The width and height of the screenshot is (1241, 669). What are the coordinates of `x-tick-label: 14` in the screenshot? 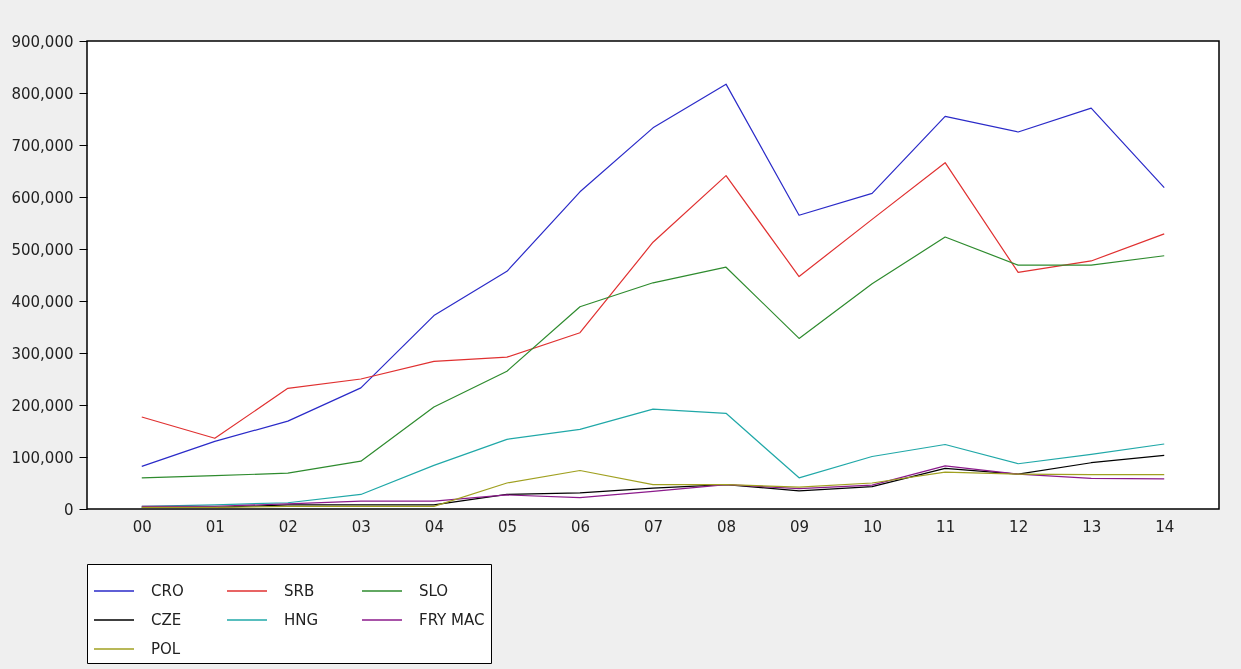 It's located at (1165, 526).